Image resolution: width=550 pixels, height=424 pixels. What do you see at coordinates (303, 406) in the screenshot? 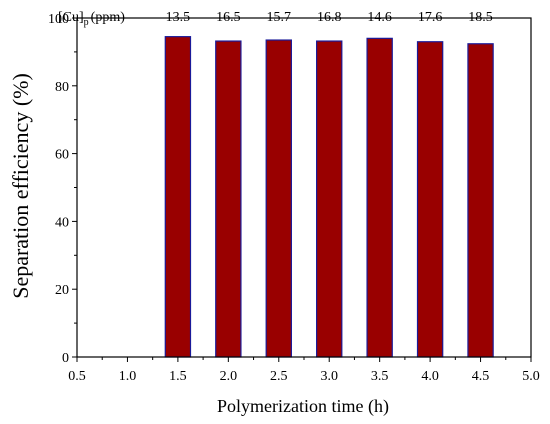
I see `x-axis-title: Polymerization time (h)` at bounding box center [303, 406].